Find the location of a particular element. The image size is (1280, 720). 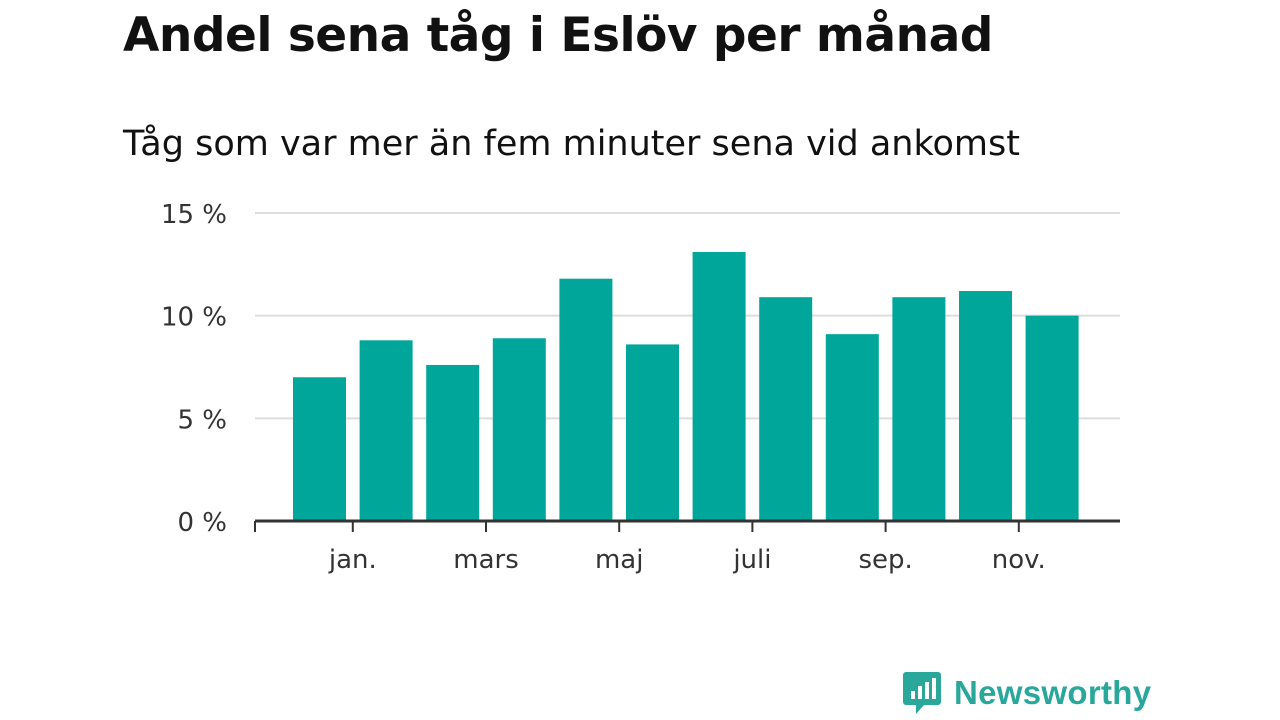

y-tick-label: 15 % is located at coordinates (194, 215).